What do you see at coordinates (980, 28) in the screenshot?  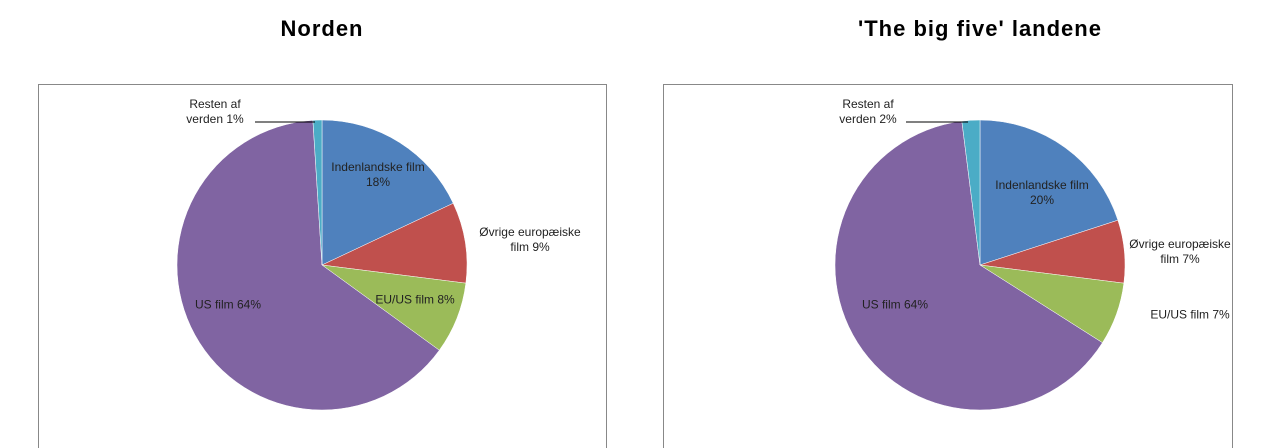 I see `chart-title: 'The big five' landene` at bounding box center [980, 28].